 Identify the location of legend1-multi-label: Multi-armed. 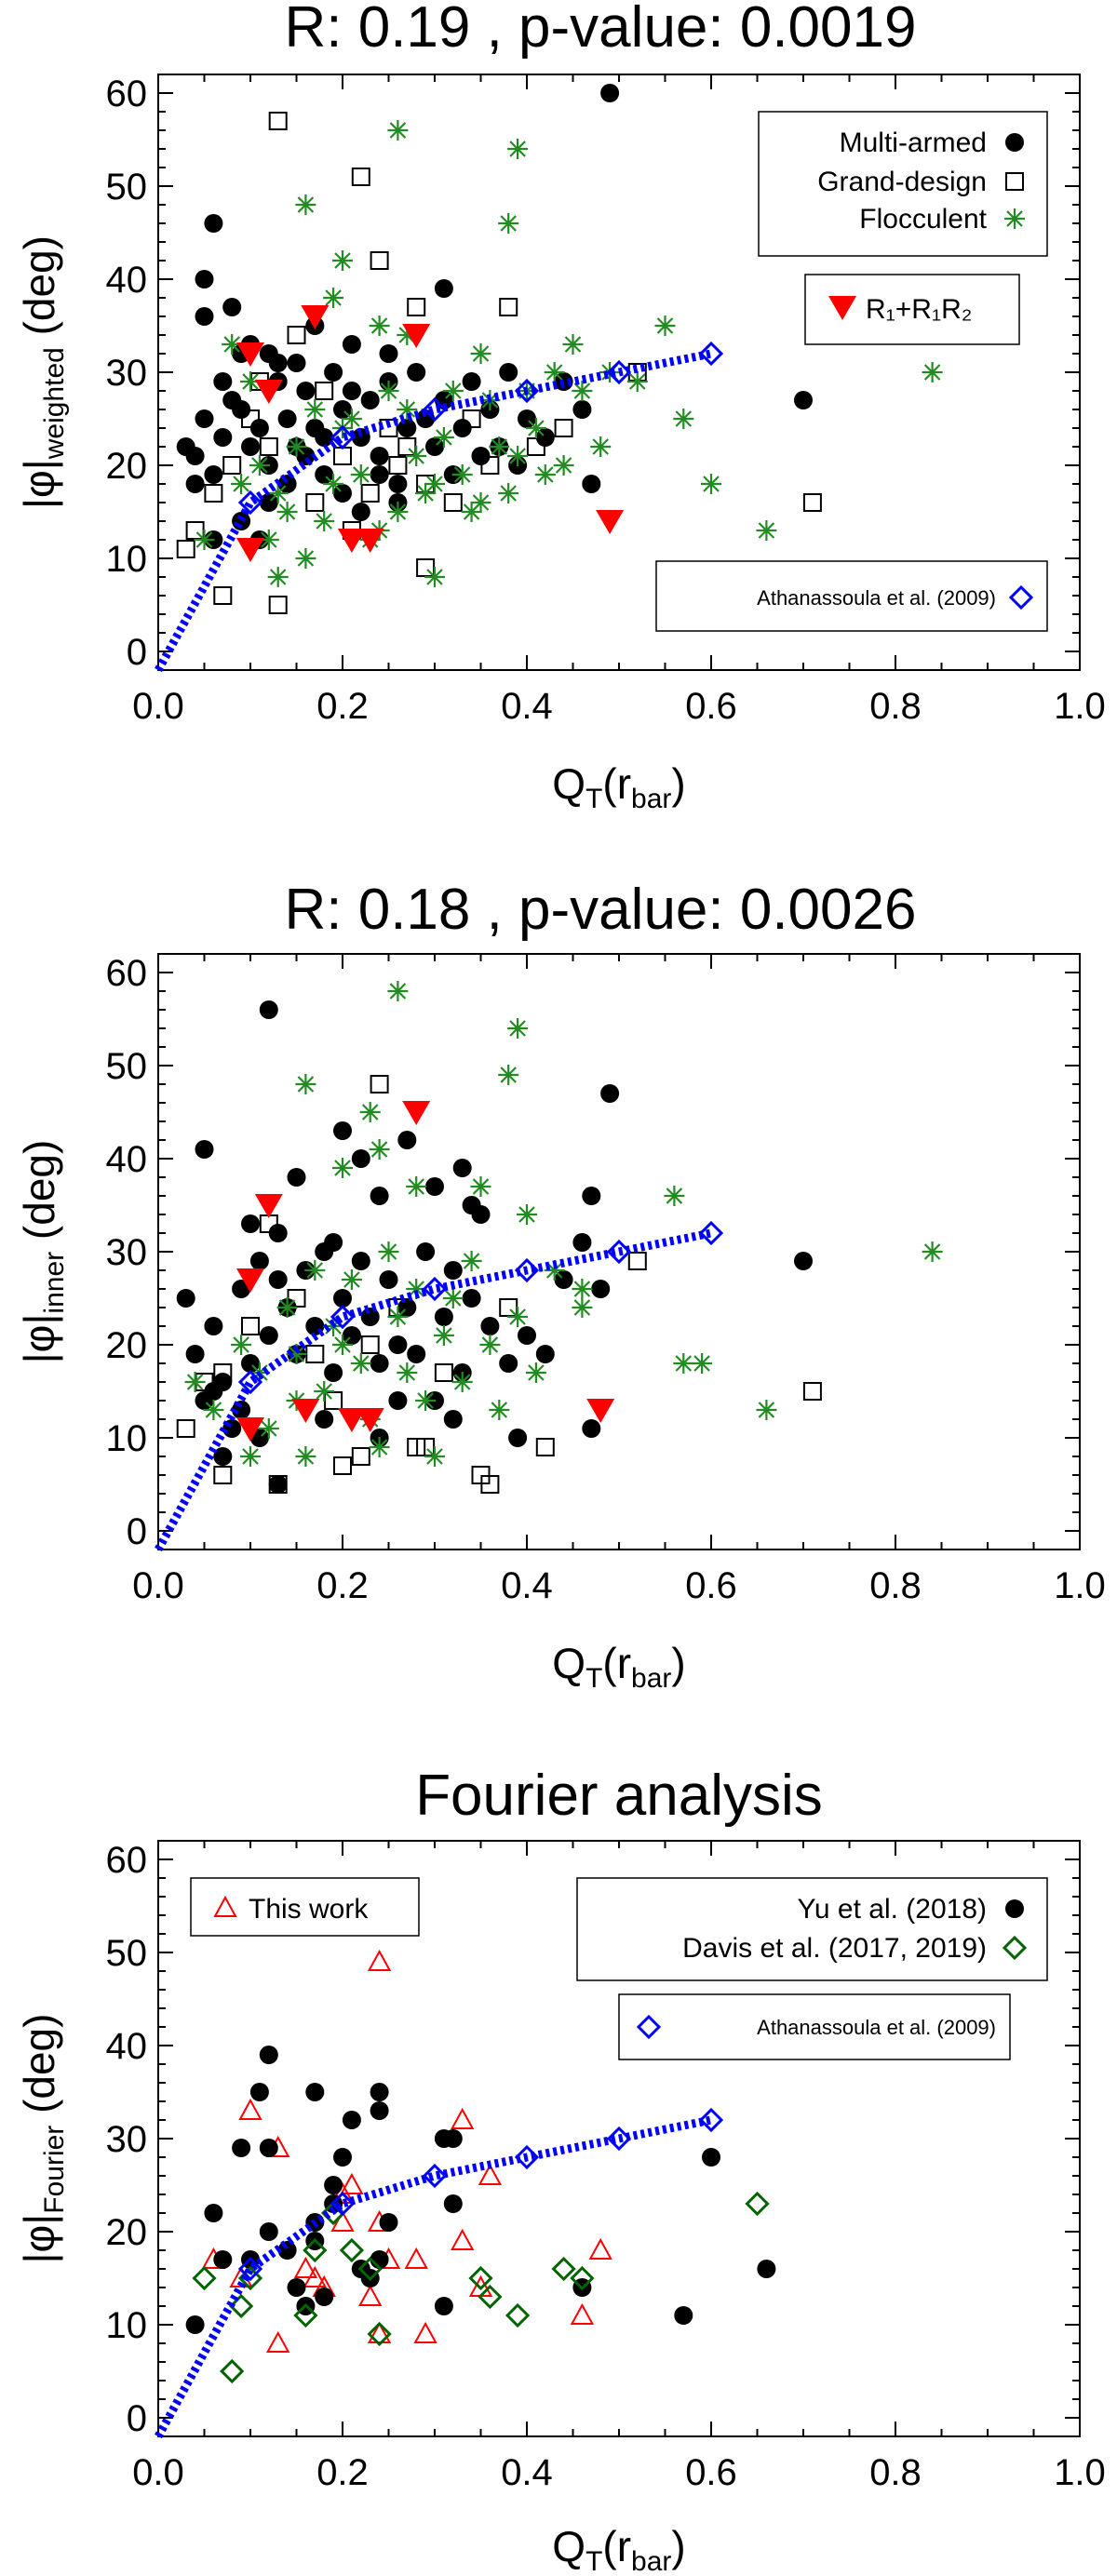
(913, 142).